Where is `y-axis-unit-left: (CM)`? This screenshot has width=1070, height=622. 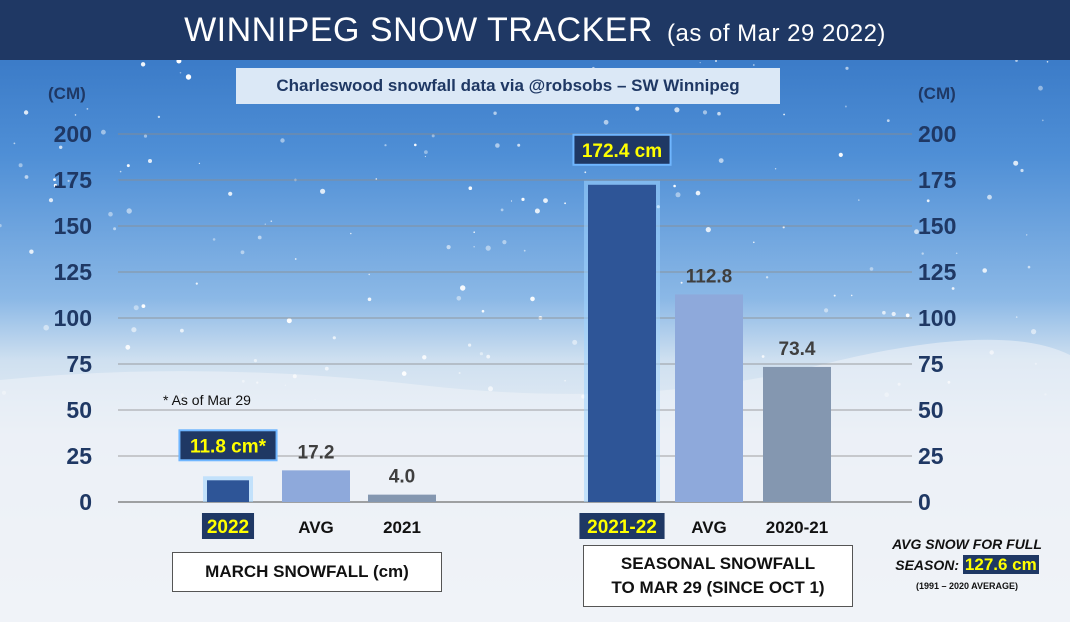
y-axis-unit-left: (CM) is located at coordinates (67, 93).